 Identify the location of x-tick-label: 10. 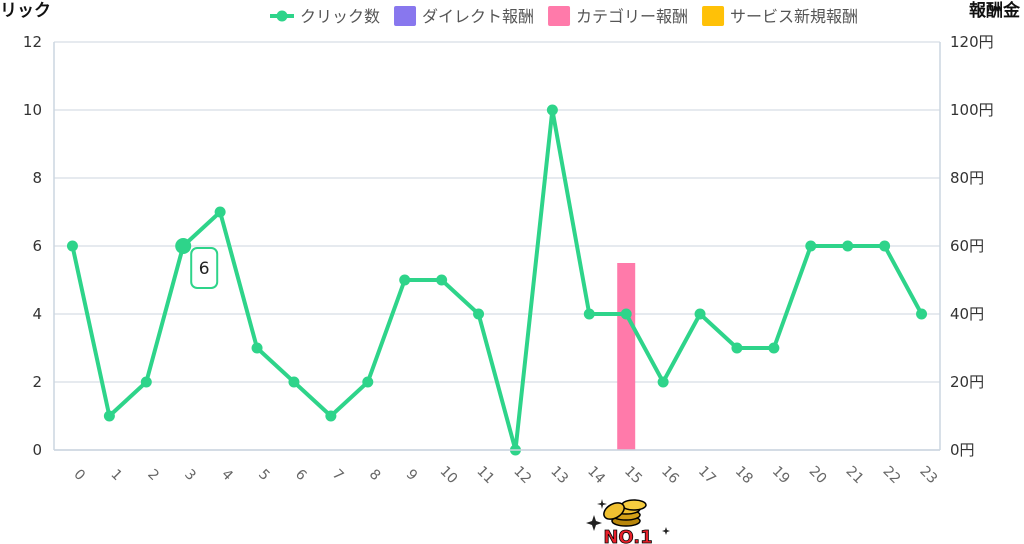
(448, 475).